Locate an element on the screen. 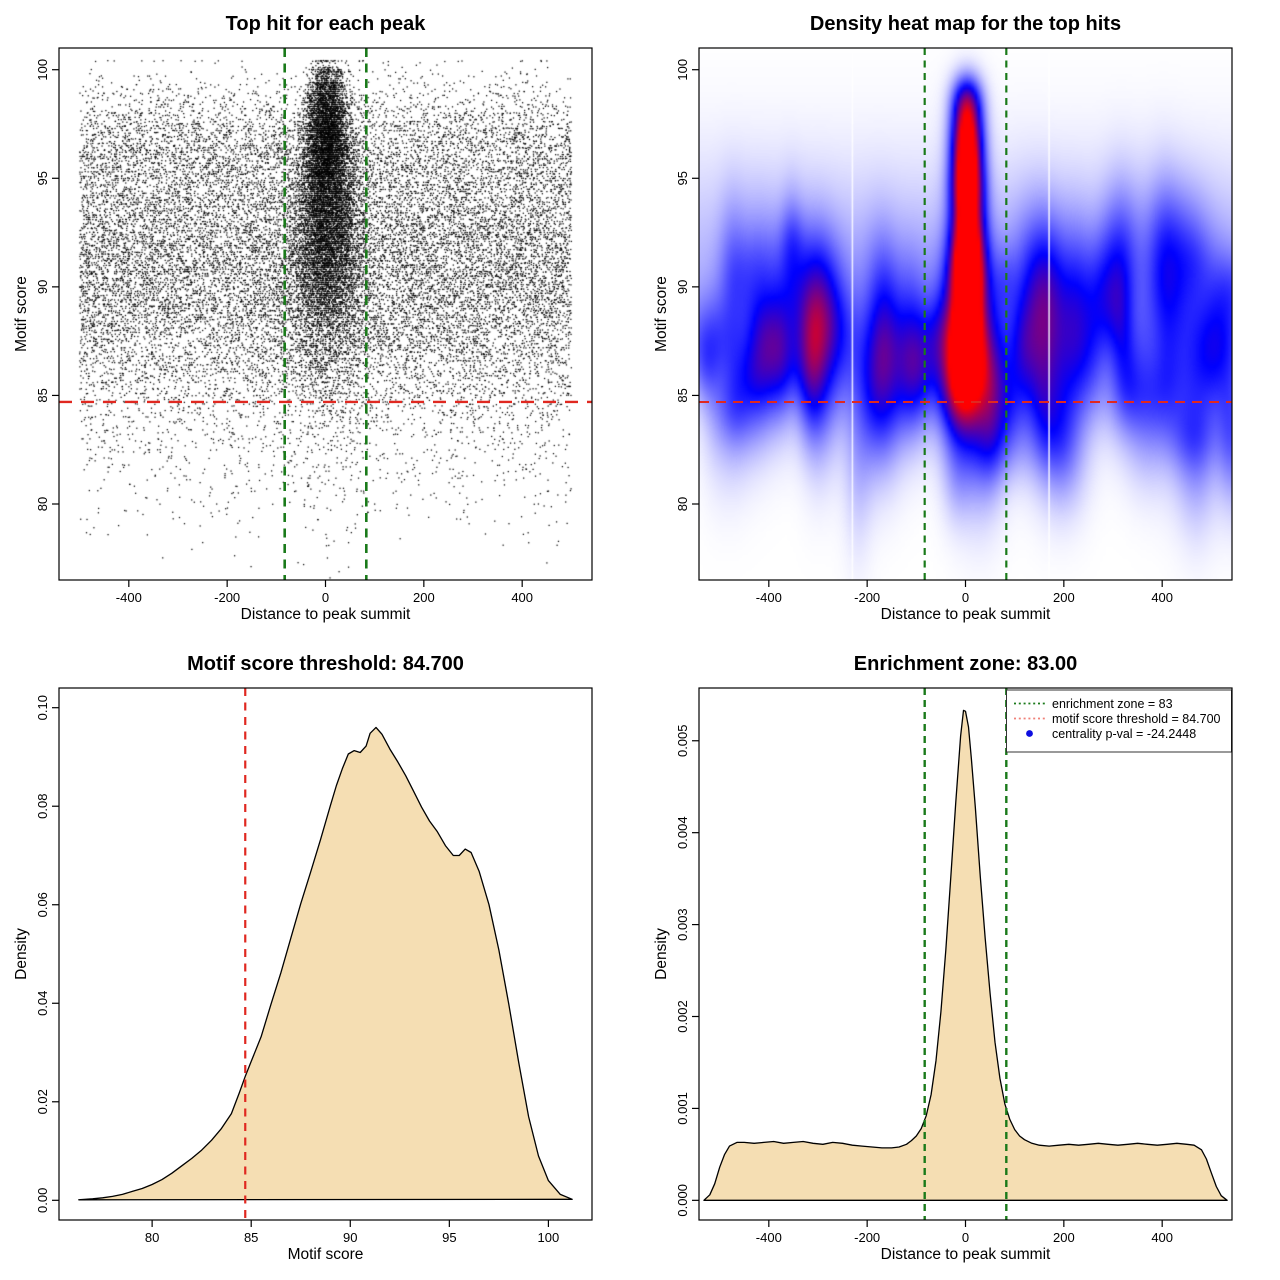 This screenshot has width=1280, height=1280. y-tick-label: 0.002 is located at coordinates (682, 1016).